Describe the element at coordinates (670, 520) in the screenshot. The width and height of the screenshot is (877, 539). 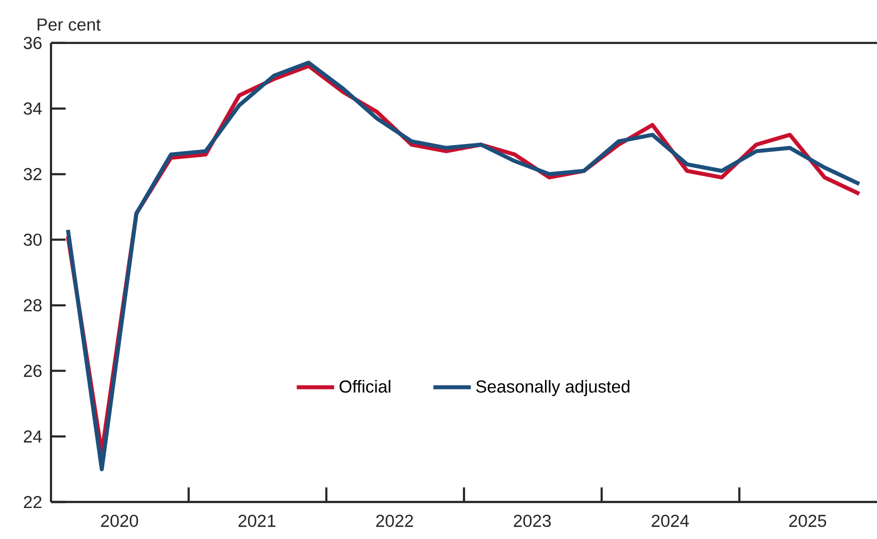
I see `x-tick-label: 2024` at that location.